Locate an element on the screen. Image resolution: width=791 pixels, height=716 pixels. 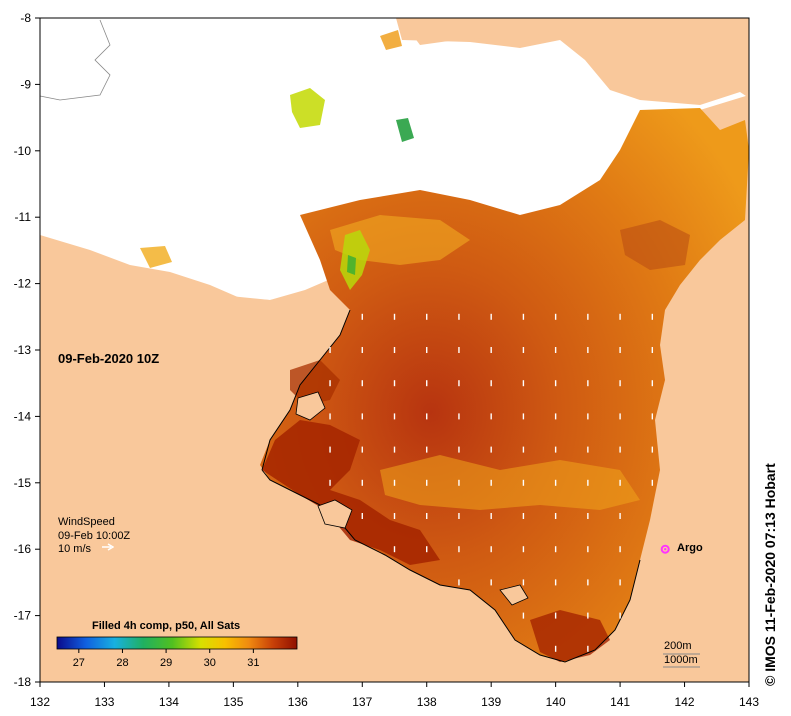
sst-hot-coastal-band is located at coordinates (351, 492).